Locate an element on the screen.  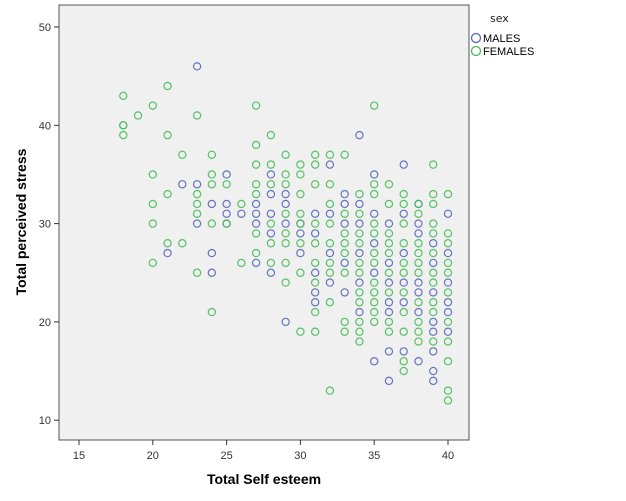
y-tick-label: 50 is located at coordinates (45, 28).